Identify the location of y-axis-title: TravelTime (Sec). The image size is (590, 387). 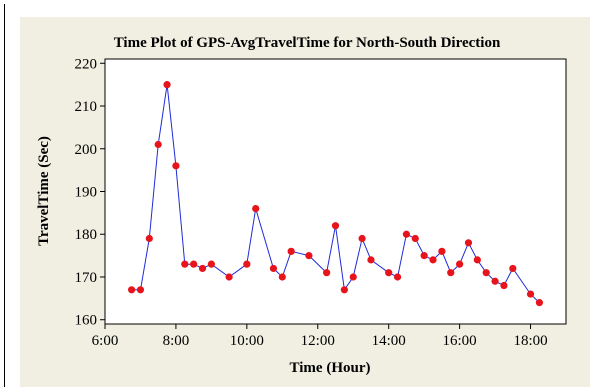
(44, 191).